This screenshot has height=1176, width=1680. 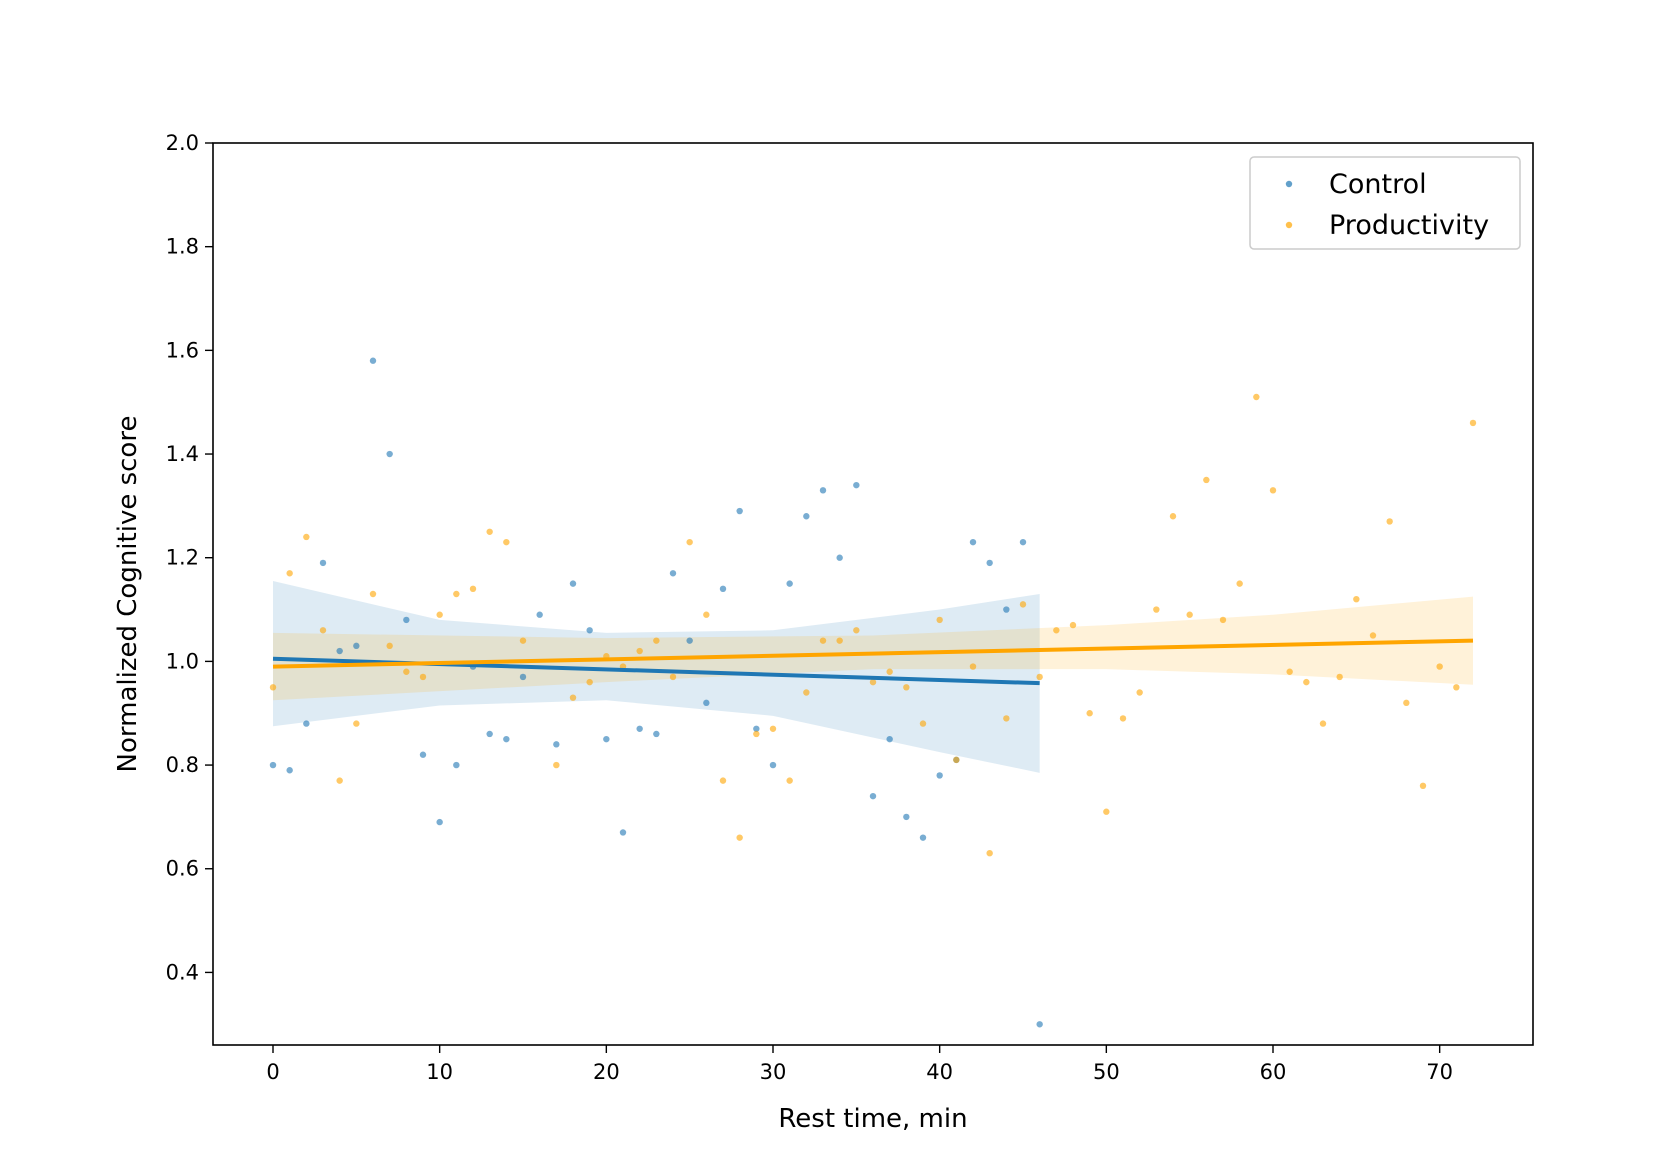 I want to click on y-tick-label: 0.6, so click(x=182, y=869).